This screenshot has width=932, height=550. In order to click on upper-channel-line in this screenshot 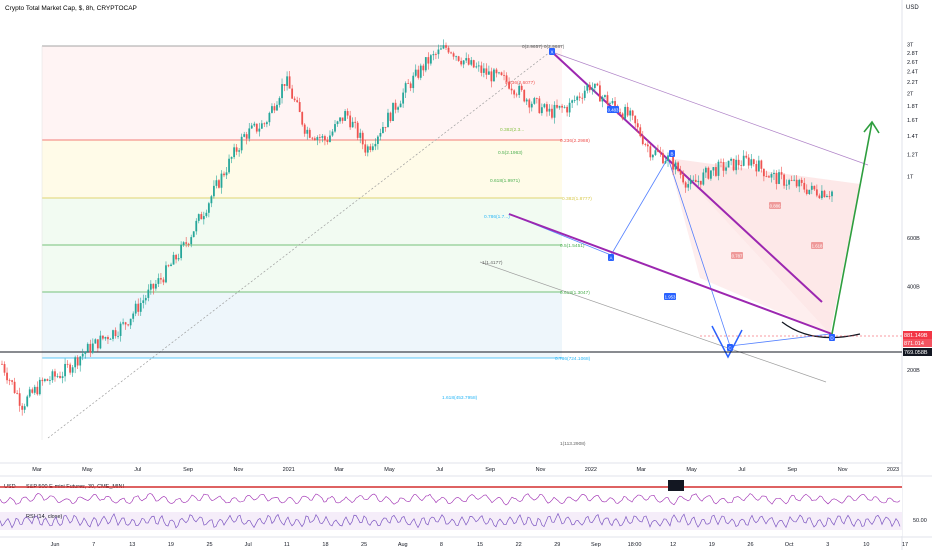, I will do `click(687, 177)`.